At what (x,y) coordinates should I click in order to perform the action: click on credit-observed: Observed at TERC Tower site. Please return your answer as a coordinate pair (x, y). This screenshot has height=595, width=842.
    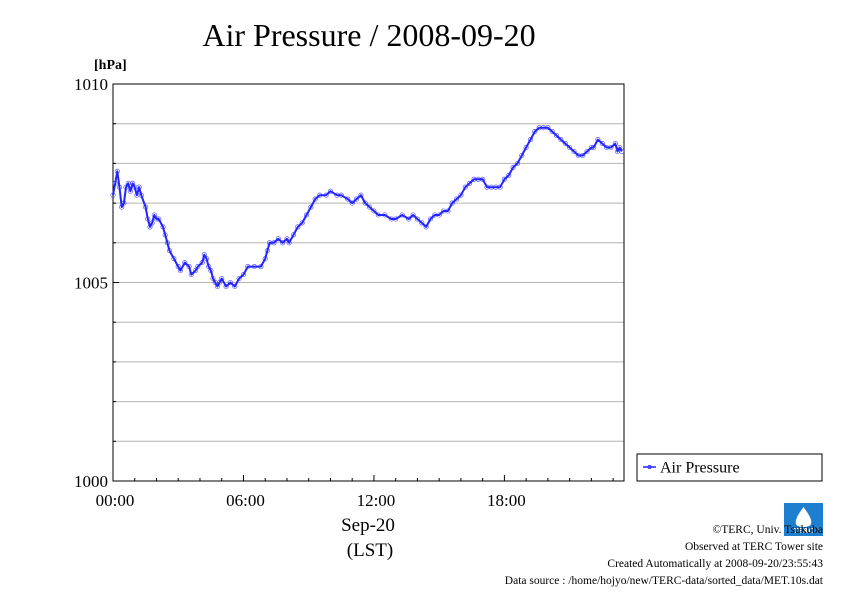
    Looking at the image, I should click on (754, 547).